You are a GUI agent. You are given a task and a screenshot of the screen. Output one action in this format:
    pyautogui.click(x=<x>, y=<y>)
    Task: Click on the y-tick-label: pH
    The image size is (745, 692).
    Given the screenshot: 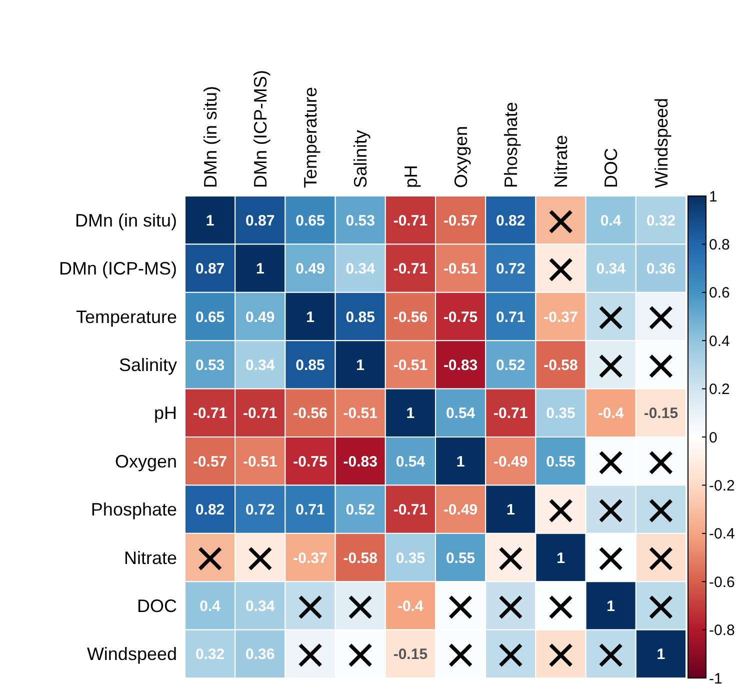 What is the action you would take?
    pyautogui.click(x=165, y=413)
    